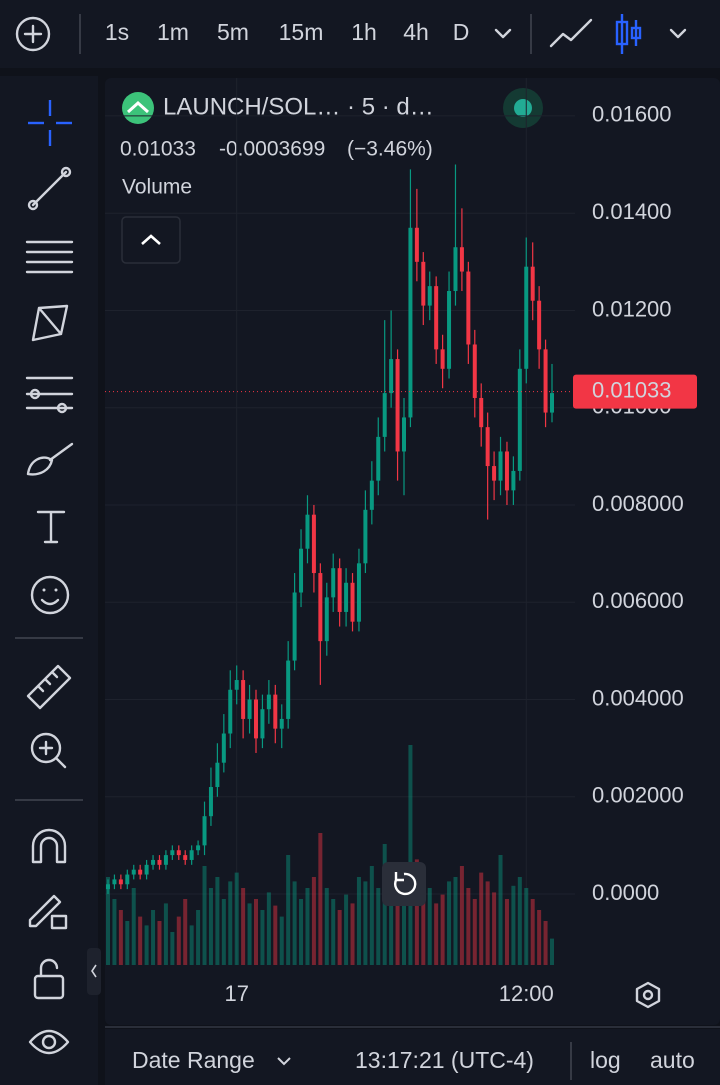  What do you see at coordinates (193, 1060) in the screenshot?
I see `date-range: Date Range` at bounding box center [193, 1060].